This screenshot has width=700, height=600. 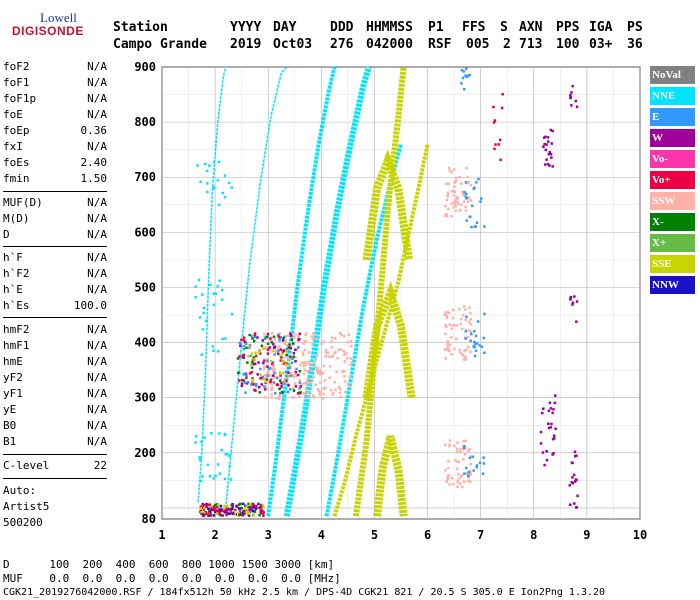 What do you see at coordinates (55, 467) in the screenshot?
I see `param-row: C-level 22` at bounding box center [55, 467].